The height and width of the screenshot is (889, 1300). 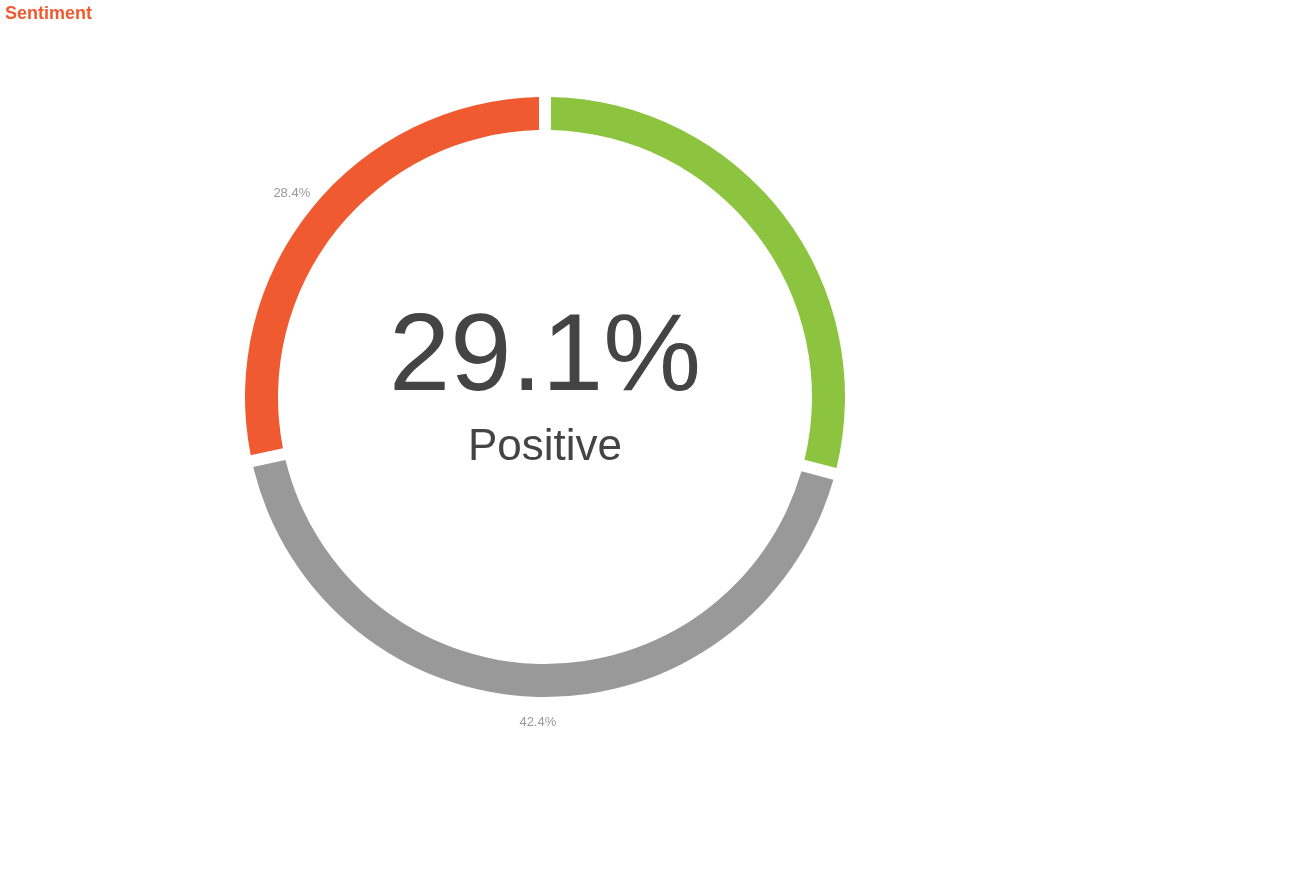 What do you see at coordinates (538, 721) in the screenshot?
I see `data-label: 42.4%` at bounding box center [538, 721].